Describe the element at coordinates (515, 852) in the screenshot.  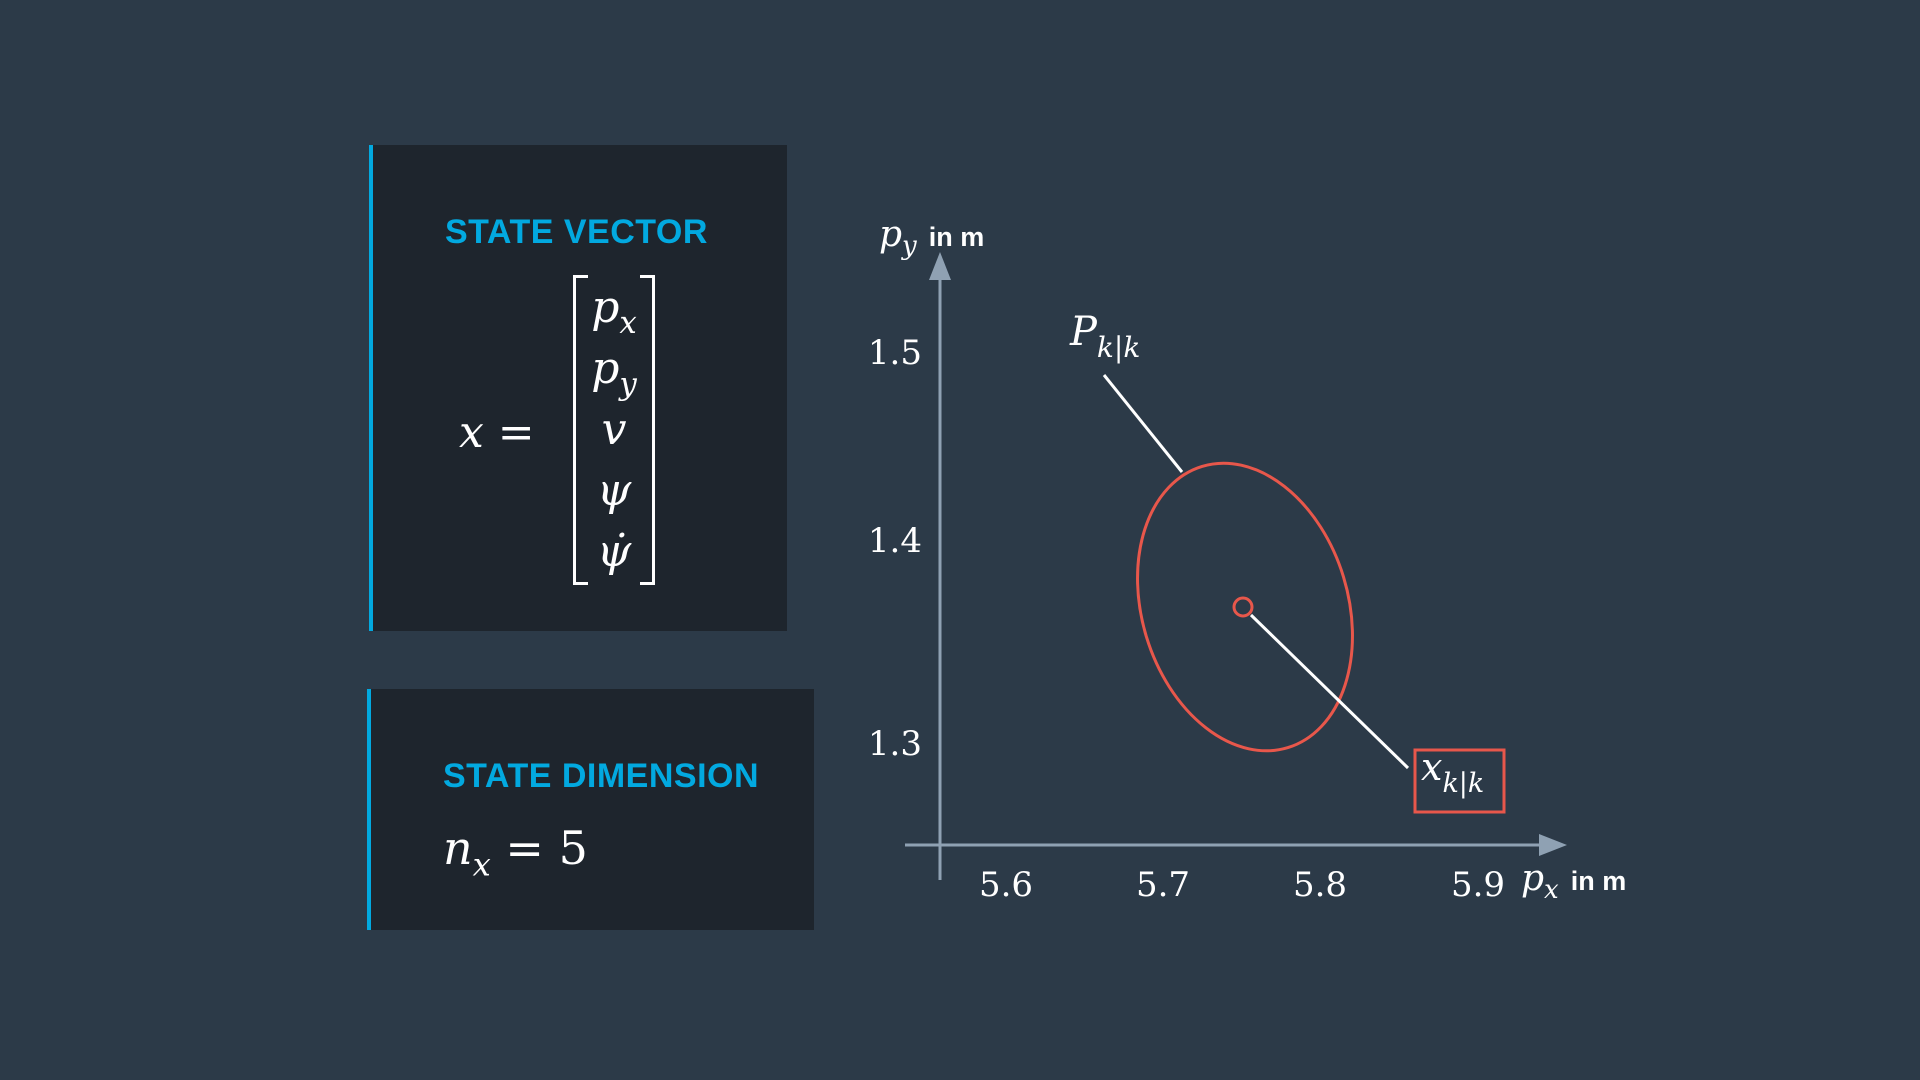
I see `state-dimension-equation: nx = 5` at that location.